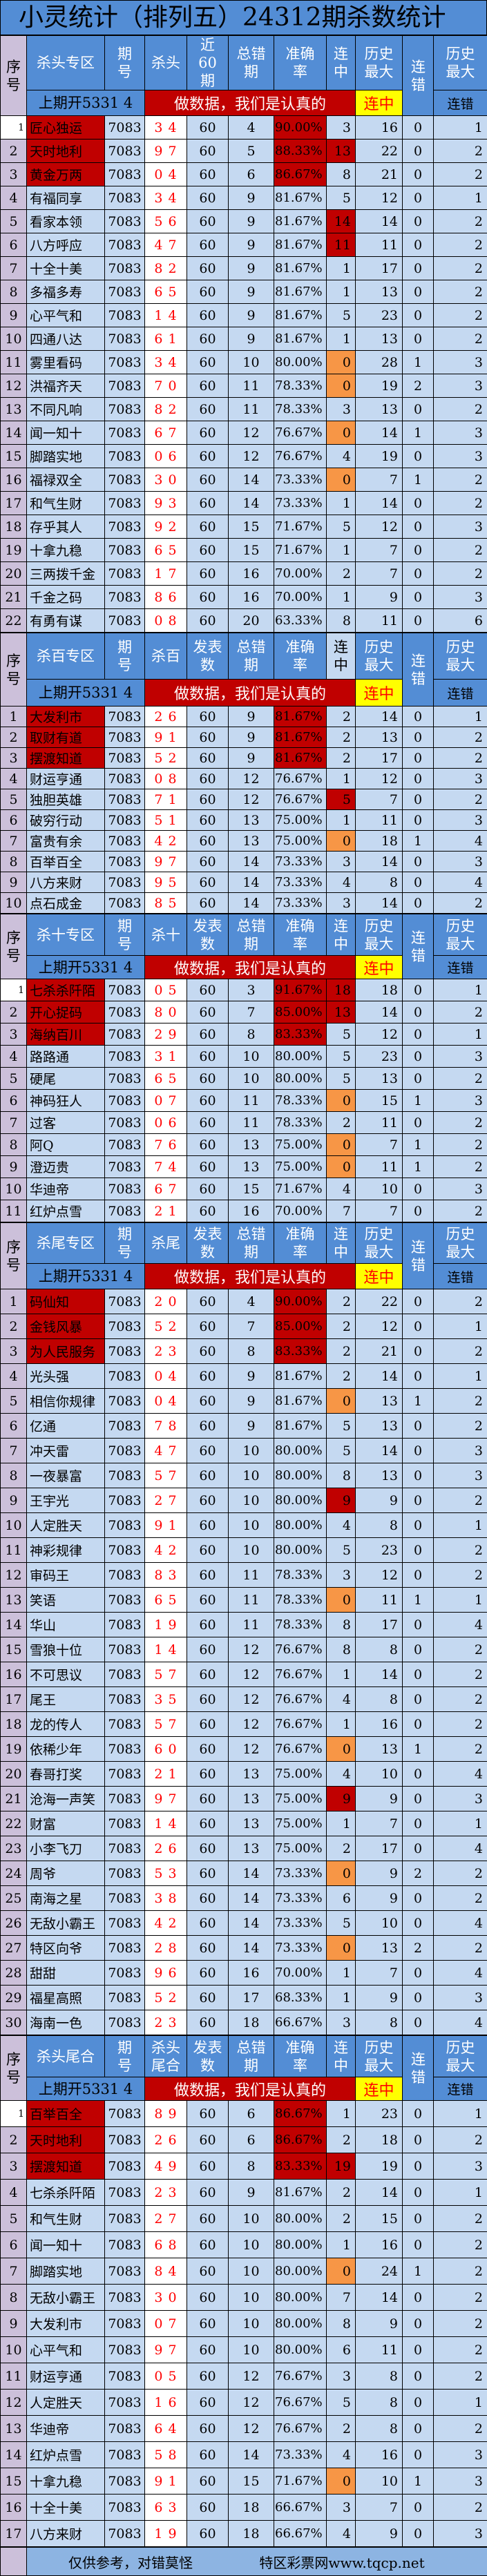 Image resolution: width=487 pixels, height=2576 pixels. Describe the element at coordinates (379, 1451) in the screenshot. I see `row-history-max: 14` at that location.